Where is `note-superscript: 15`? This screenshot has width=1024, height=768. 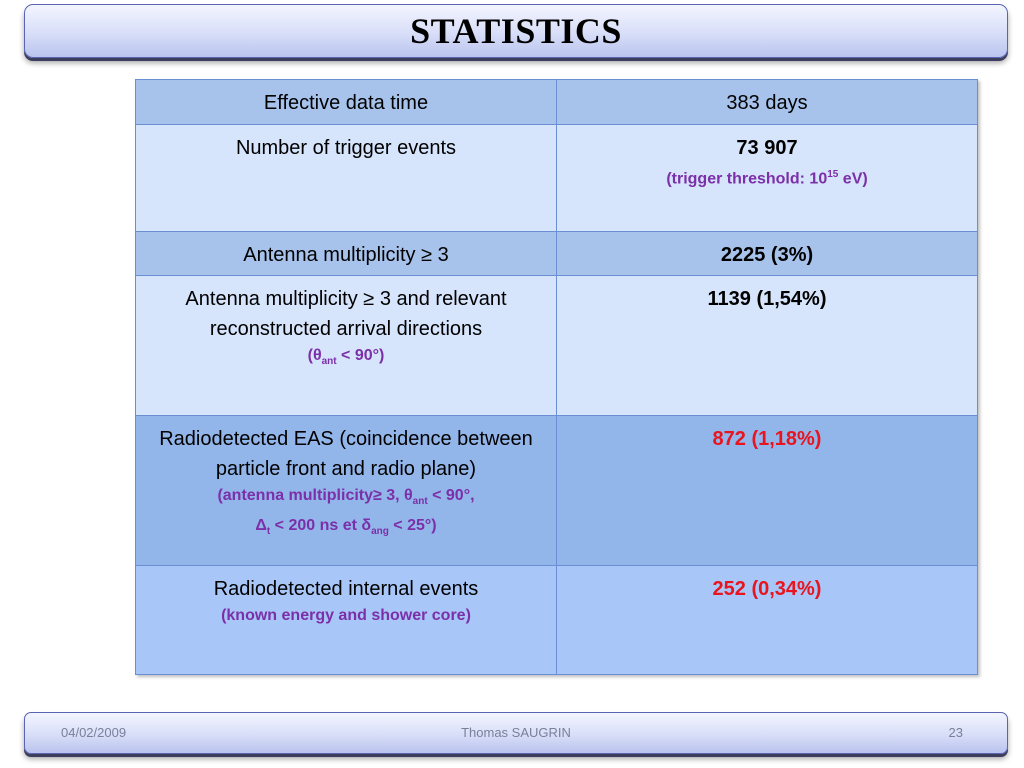 note-superscript: 15 is located at coordinates (833, 174).